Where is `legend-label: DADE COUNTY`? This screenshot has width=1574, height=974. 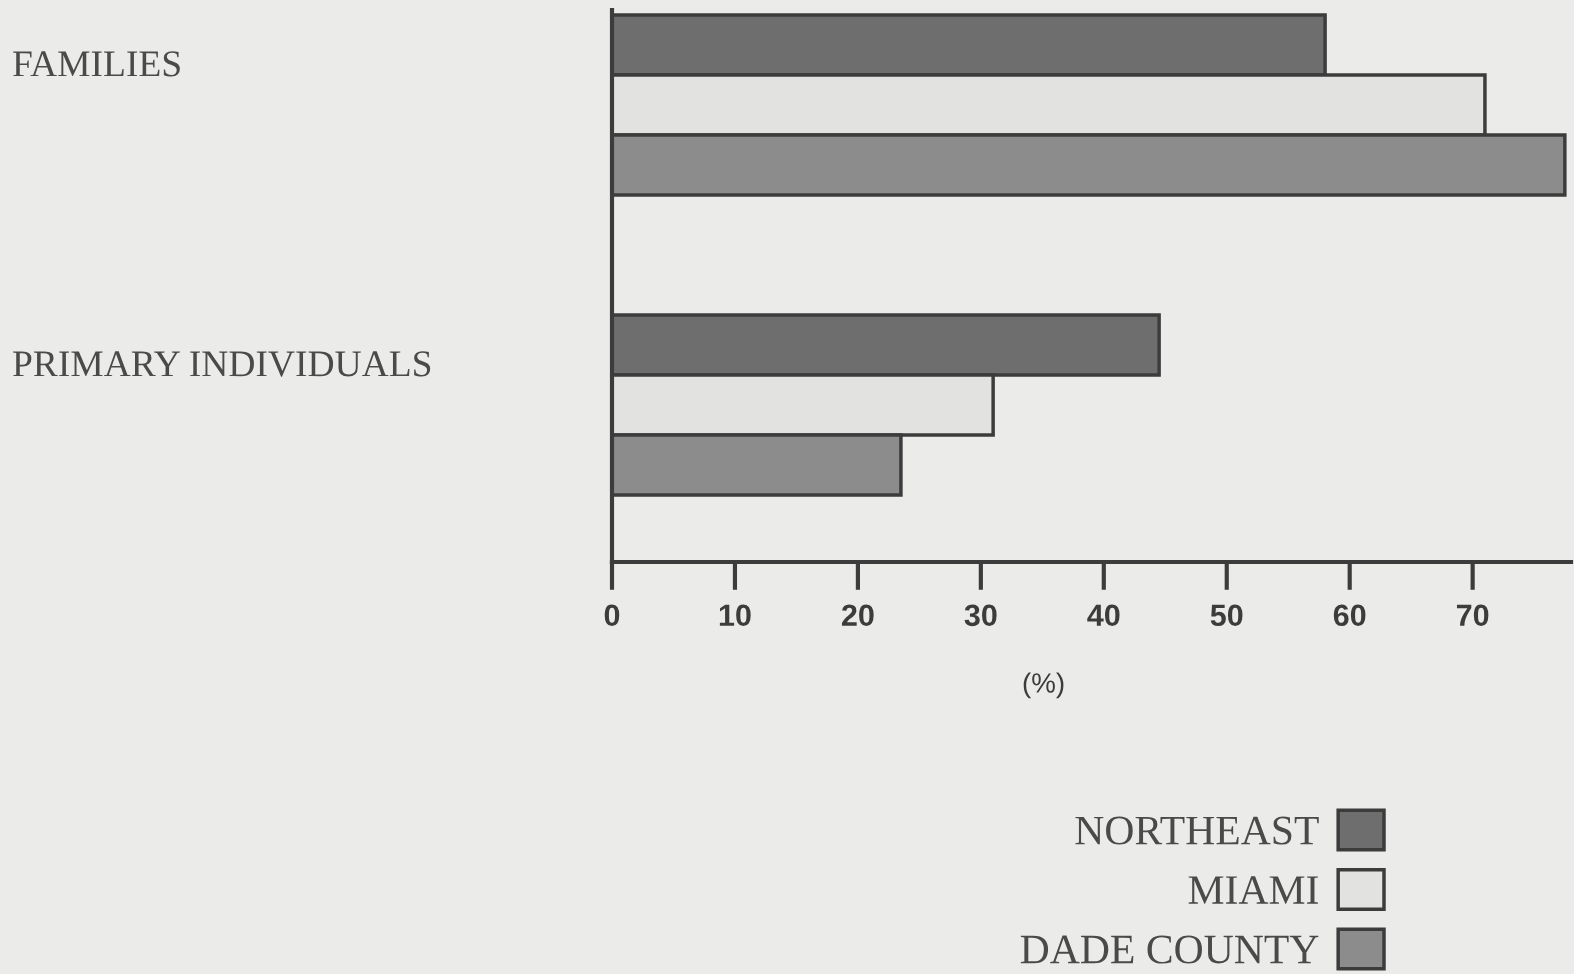
legend-label: DADE COUNTY is located at coordinates (1169, 949).